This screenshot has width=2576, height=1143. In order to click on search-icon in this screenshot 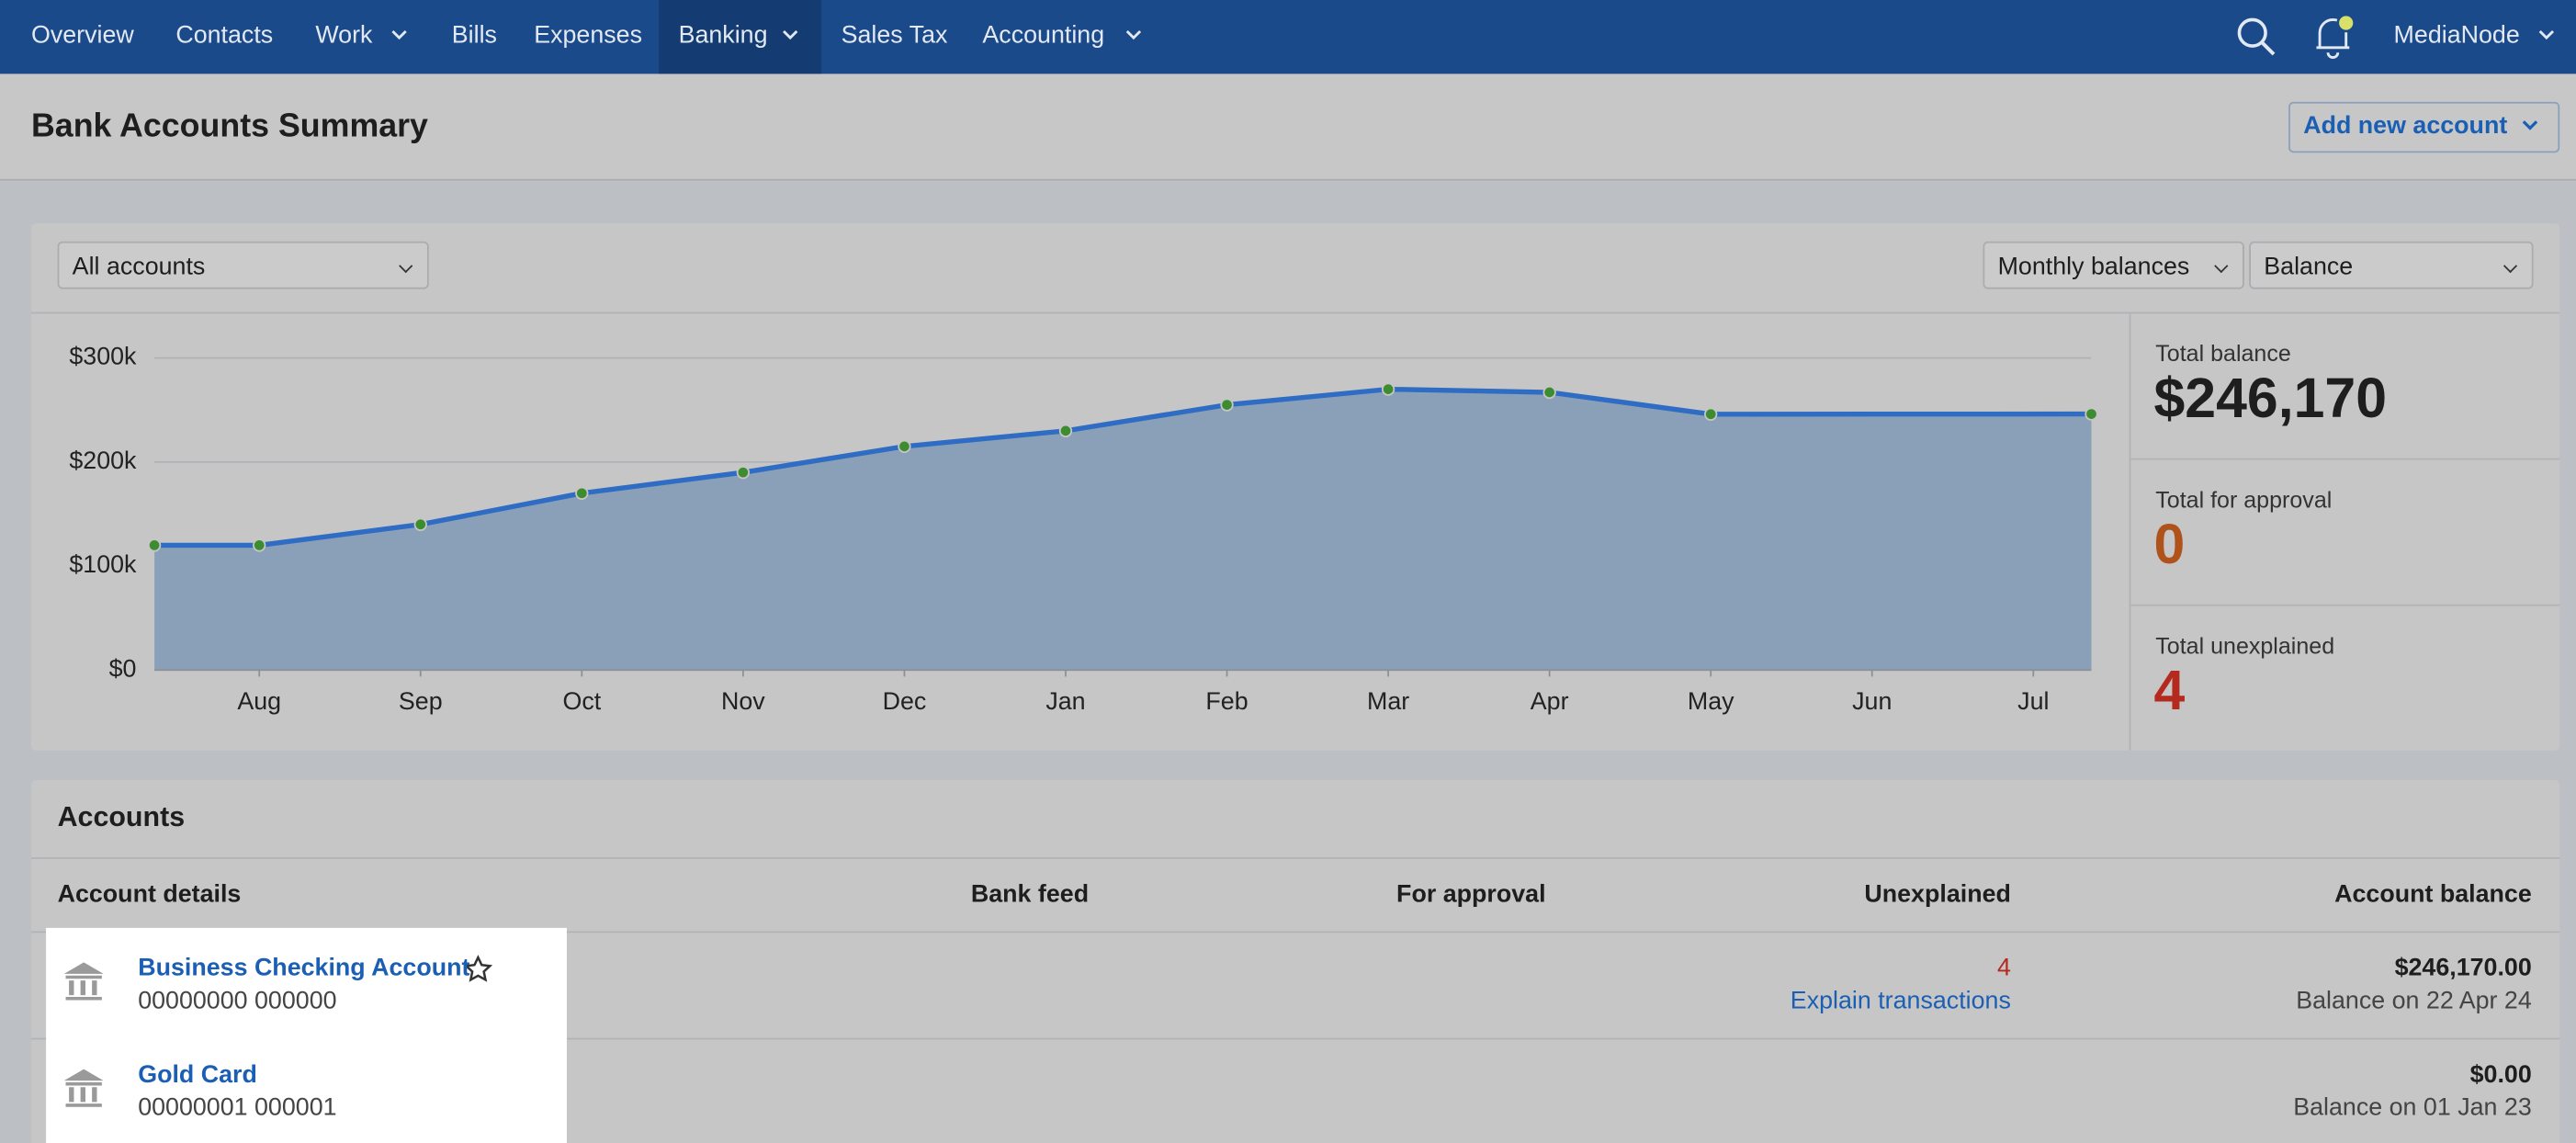, I will do `click(2252, 32)`.